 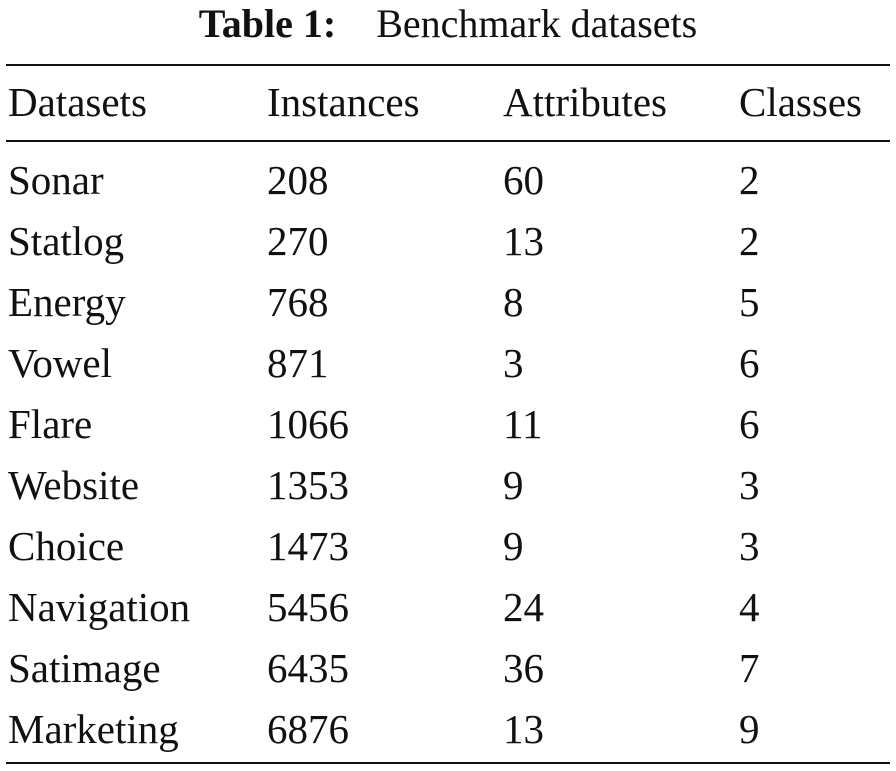 I want to click on cell-instances: 5456, so click(x=308, y=607).